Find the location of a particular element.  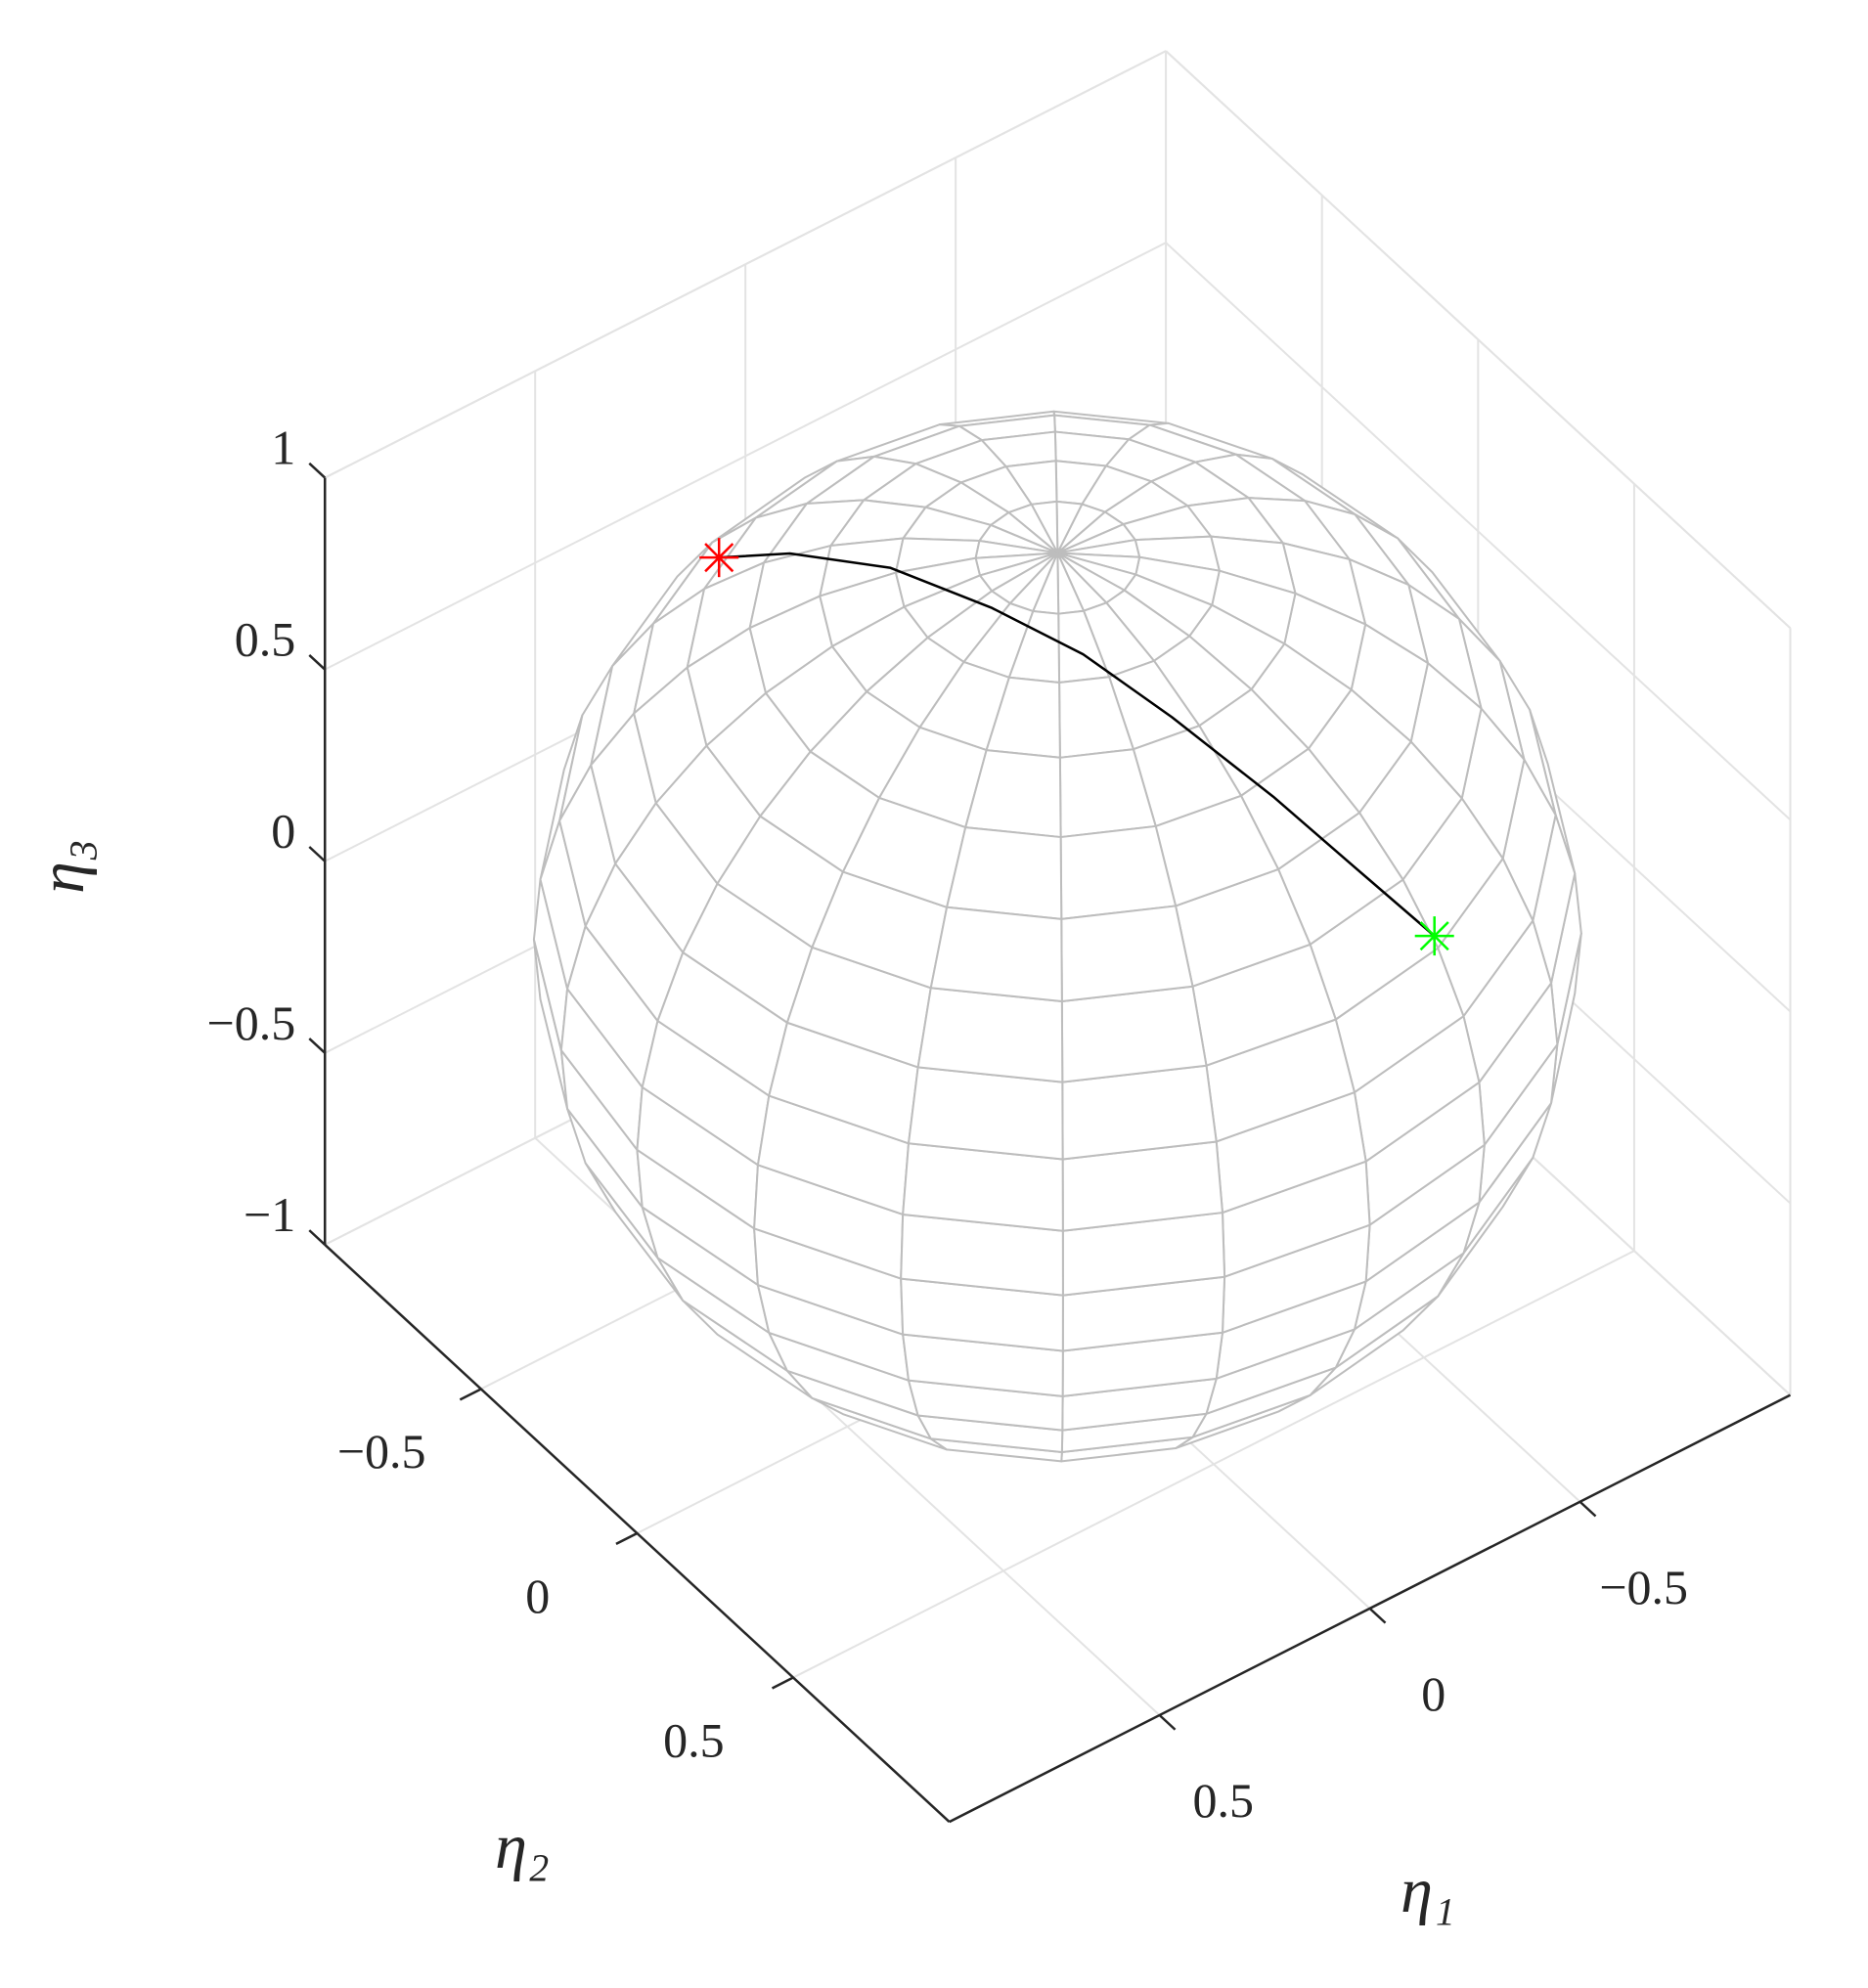

plot-area is located at coordinates (1076, 747).